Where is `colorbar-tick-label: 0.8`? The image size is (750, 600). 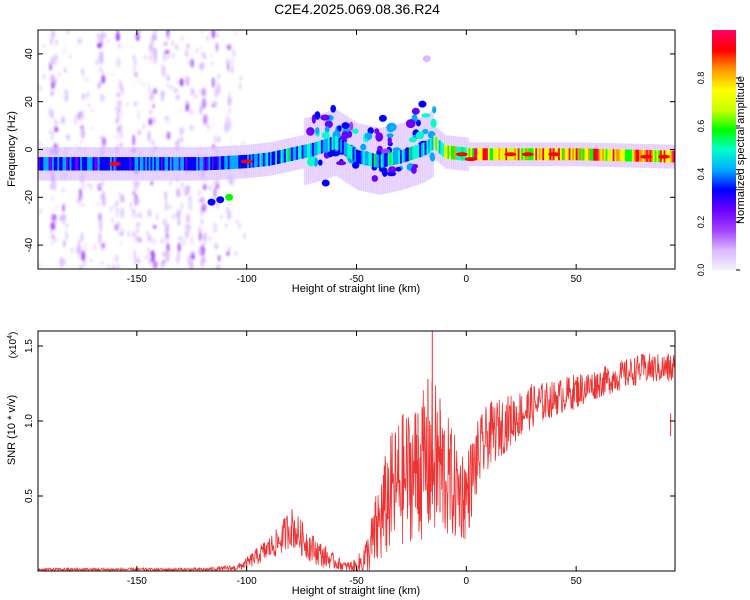 colorbar-tick-label: 0.8 is located at coordinates (701, 78).